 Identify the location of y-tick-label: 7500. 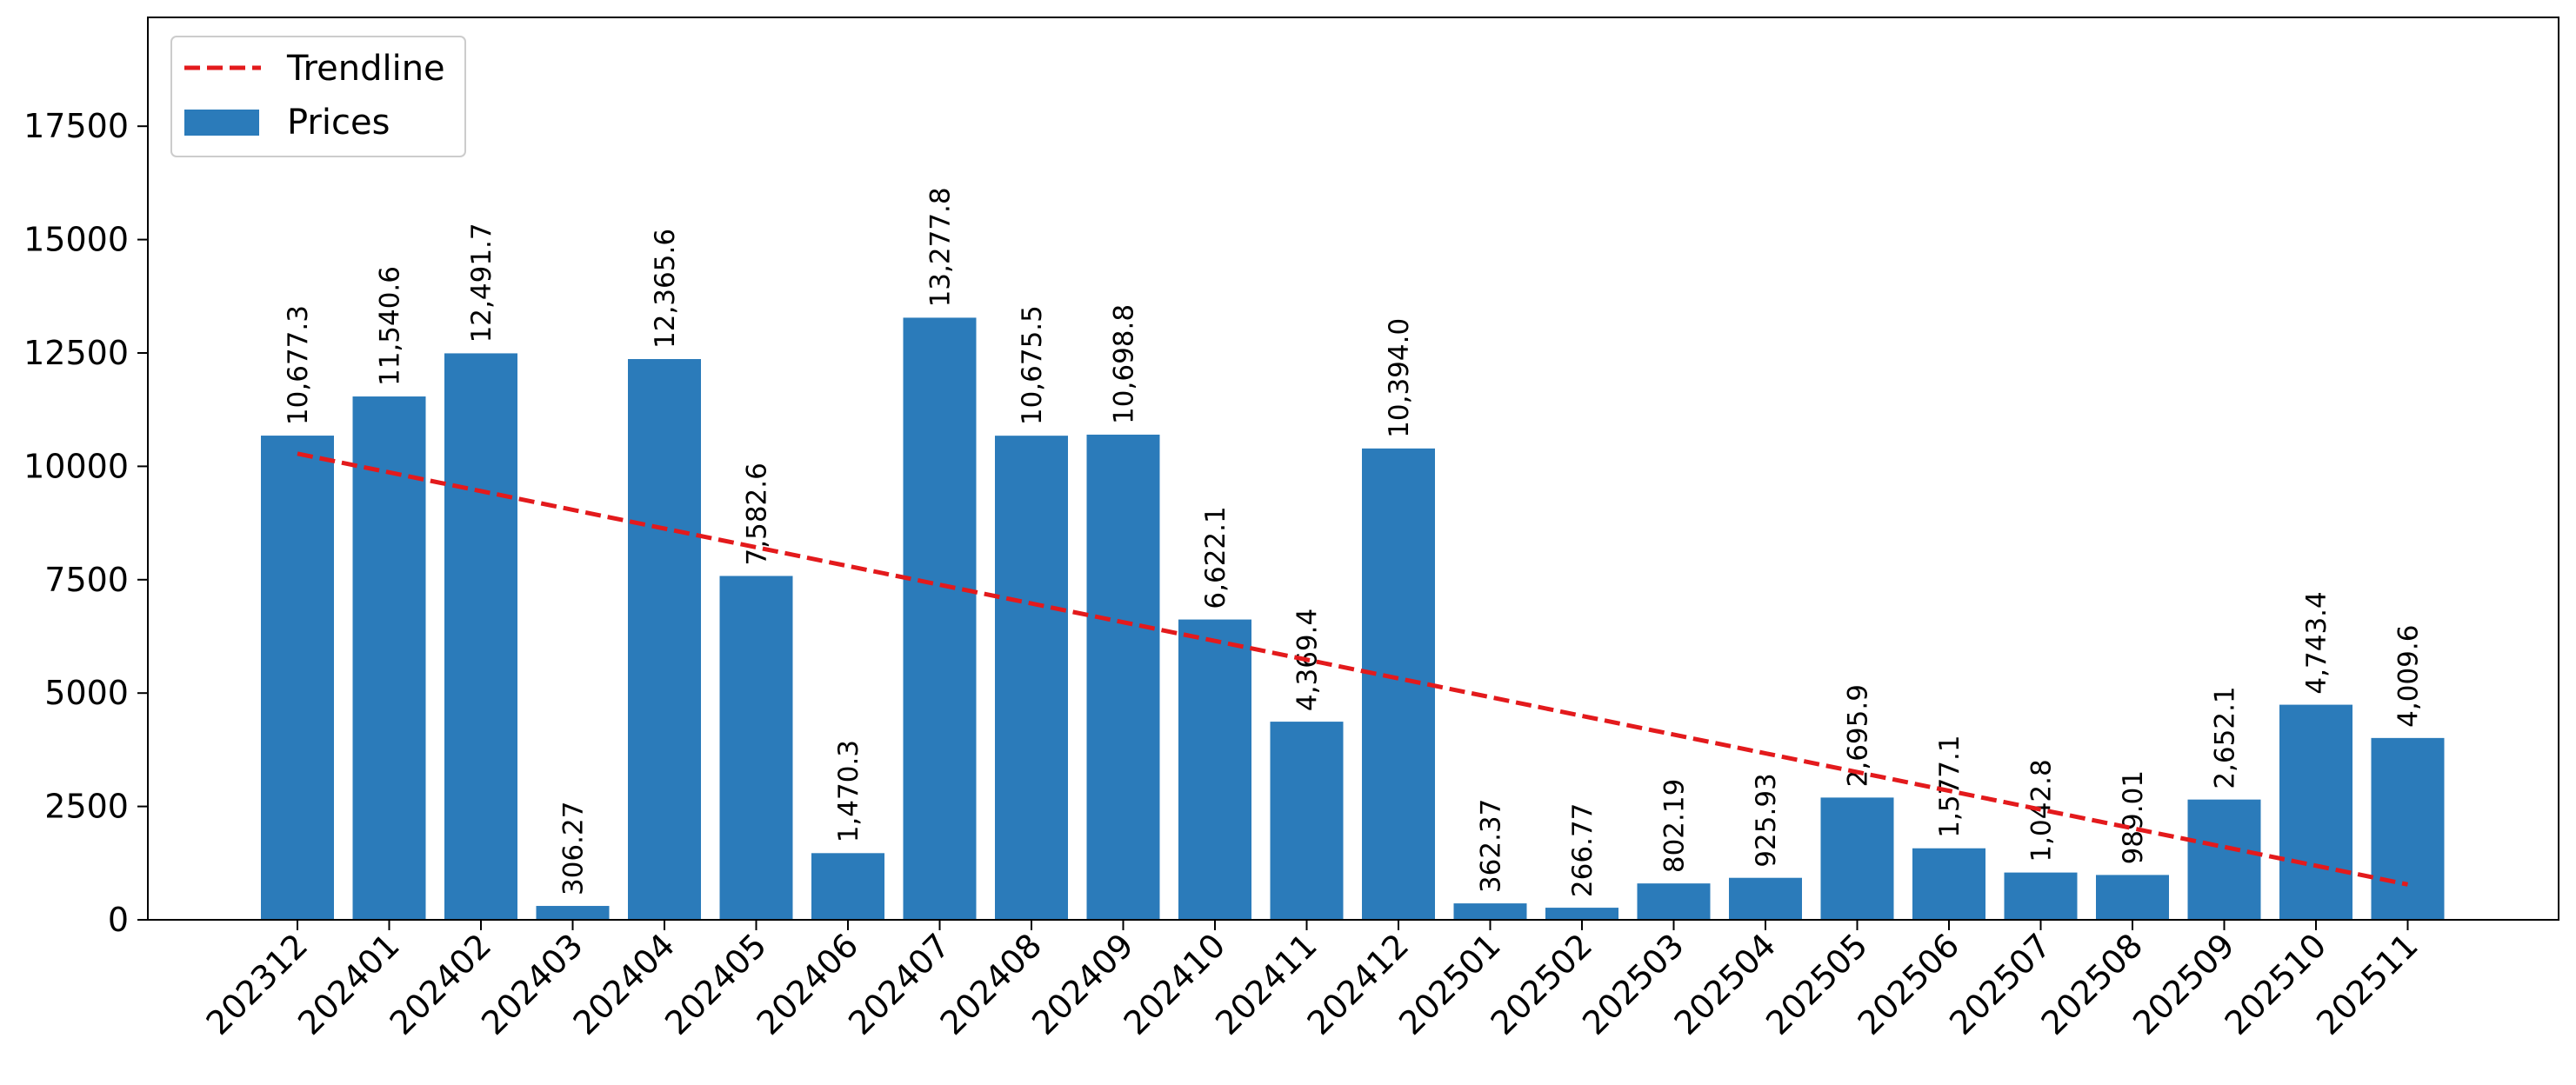
(86, 580).